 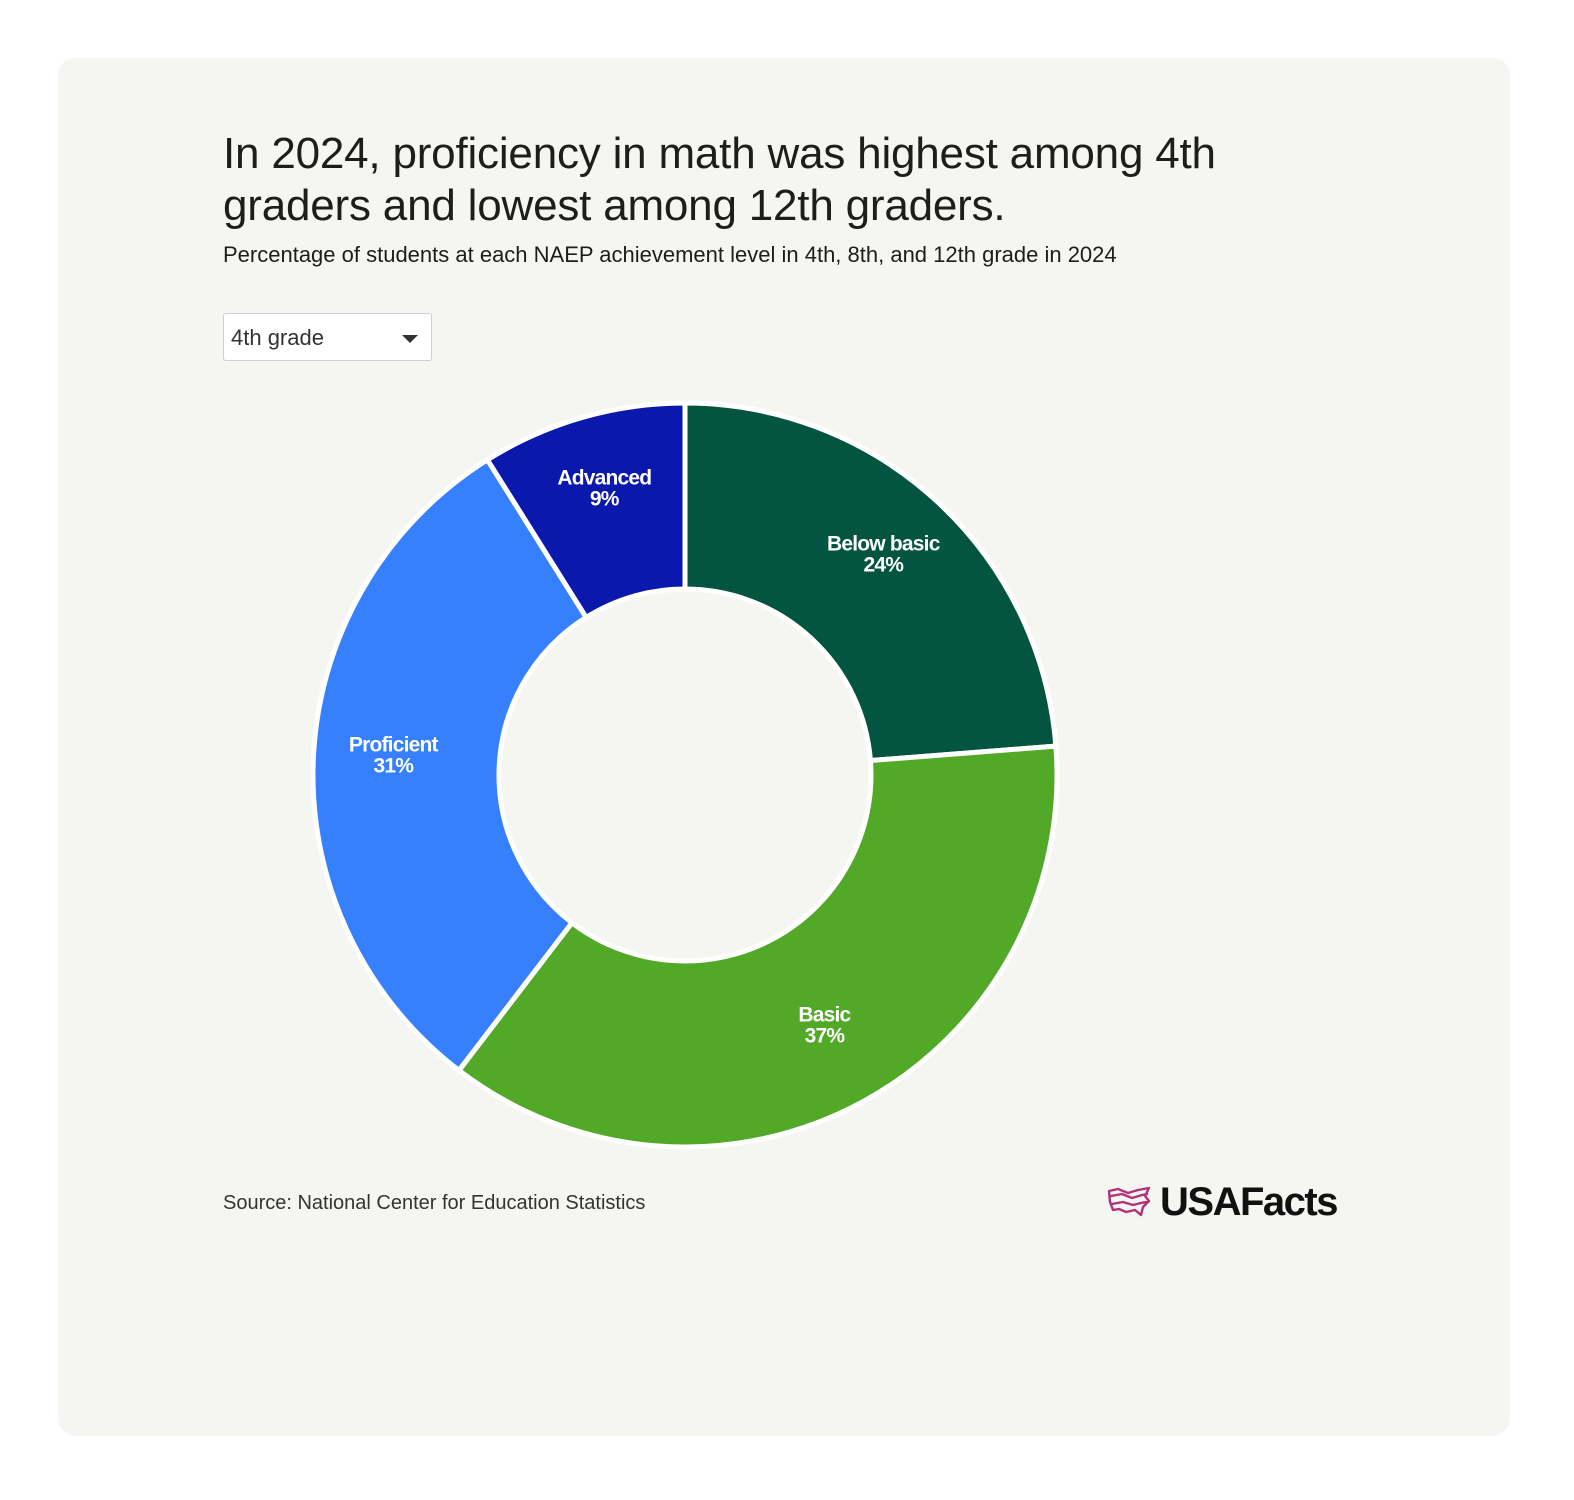 What do you see at coordinates (410, 339) in the screenshot?
I see `caret-down-icon` at bounding box center [410, 339].